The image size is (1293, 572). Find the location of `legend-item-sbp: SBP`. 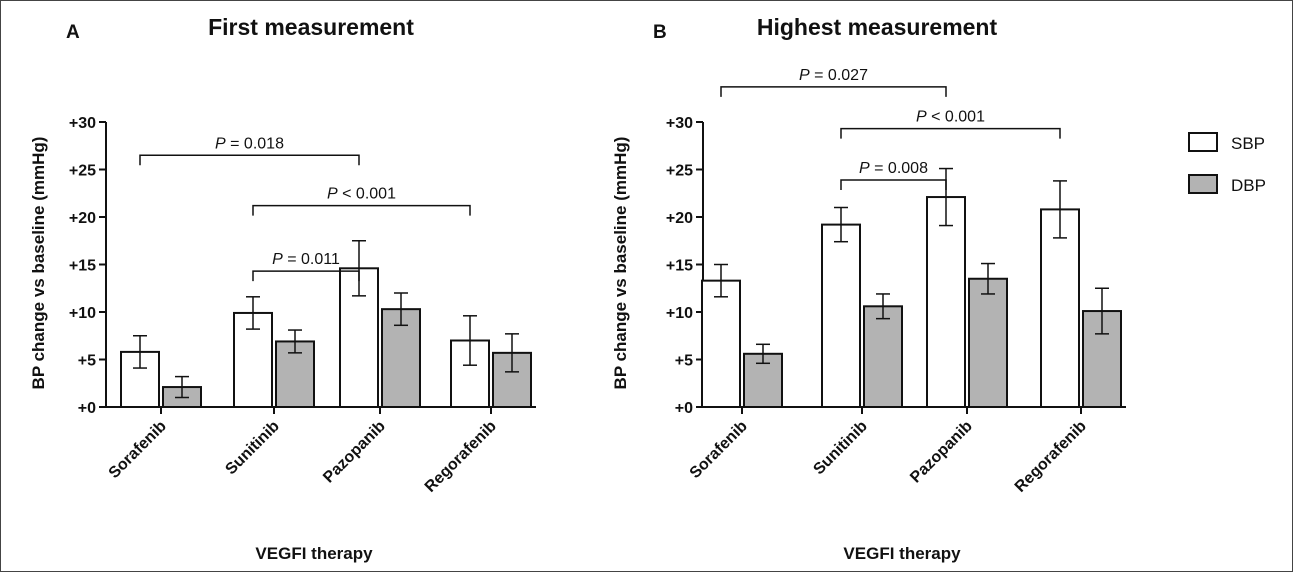

legend-item-sbp: SBP is located at coordinates (1226, 142).